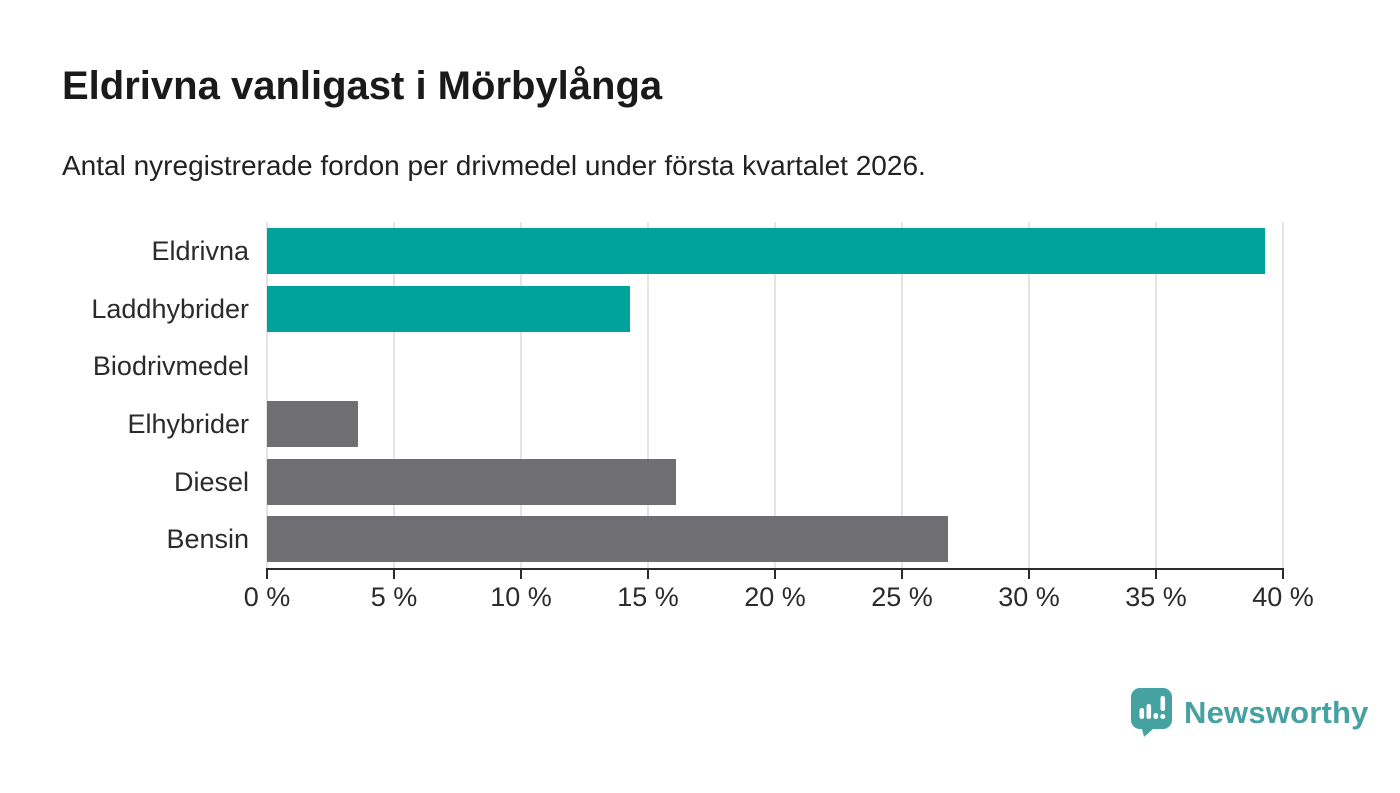 The height and width of the screenshot is (793, 1400). What do you see at coordinates (766, 251) in the screenshot?
I see `bar-eldrivna` at bounding box center [766, 251].